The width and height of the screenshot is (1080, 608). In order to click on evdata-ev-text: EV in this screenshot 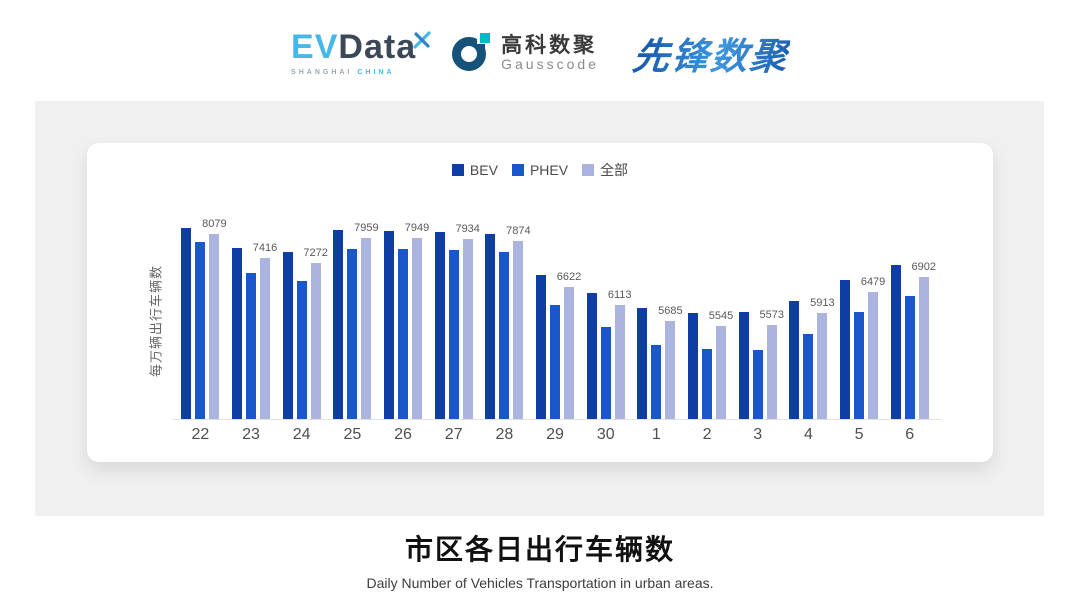, I will do `click(315, 47)`.